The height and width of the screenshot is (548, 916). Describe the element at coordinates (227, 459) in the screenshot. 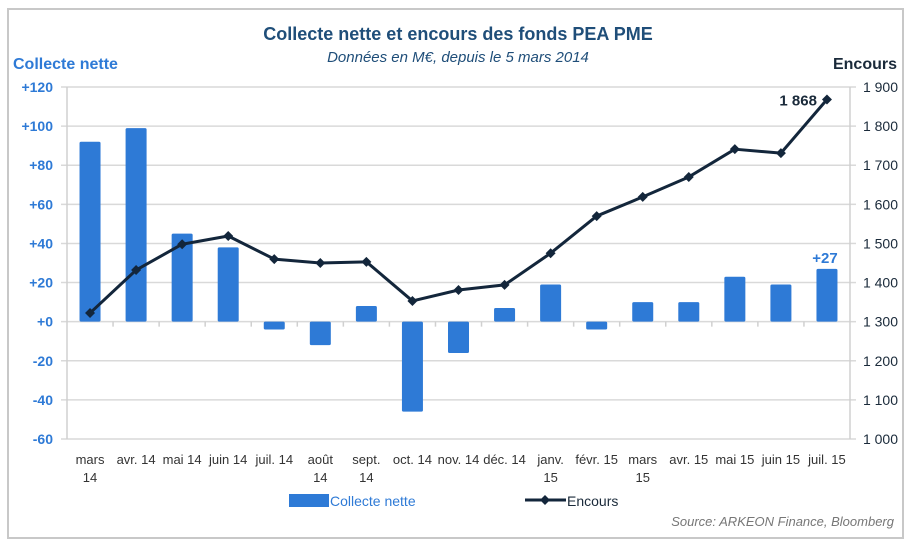

I see `x-category-label: juin 14` at that location.